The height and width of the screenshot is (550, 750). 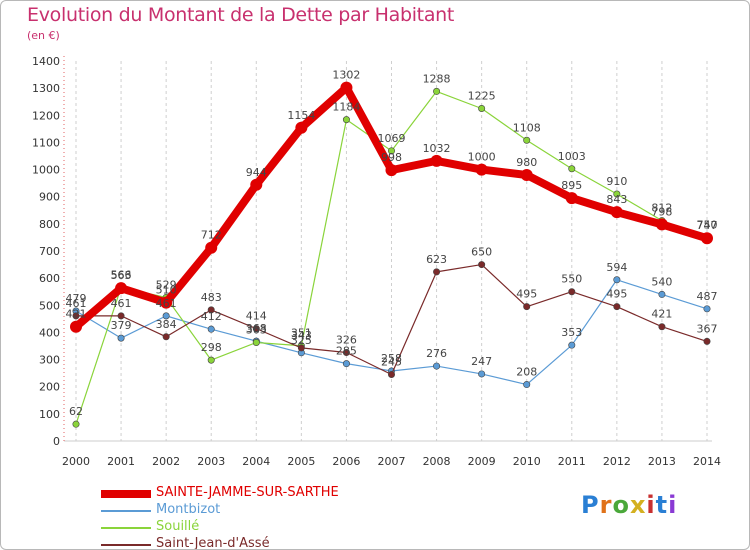 What do you see at coordinates (707, 328) in the screenshot?
I see `data-label: 367` at bounding box center [707, 328].